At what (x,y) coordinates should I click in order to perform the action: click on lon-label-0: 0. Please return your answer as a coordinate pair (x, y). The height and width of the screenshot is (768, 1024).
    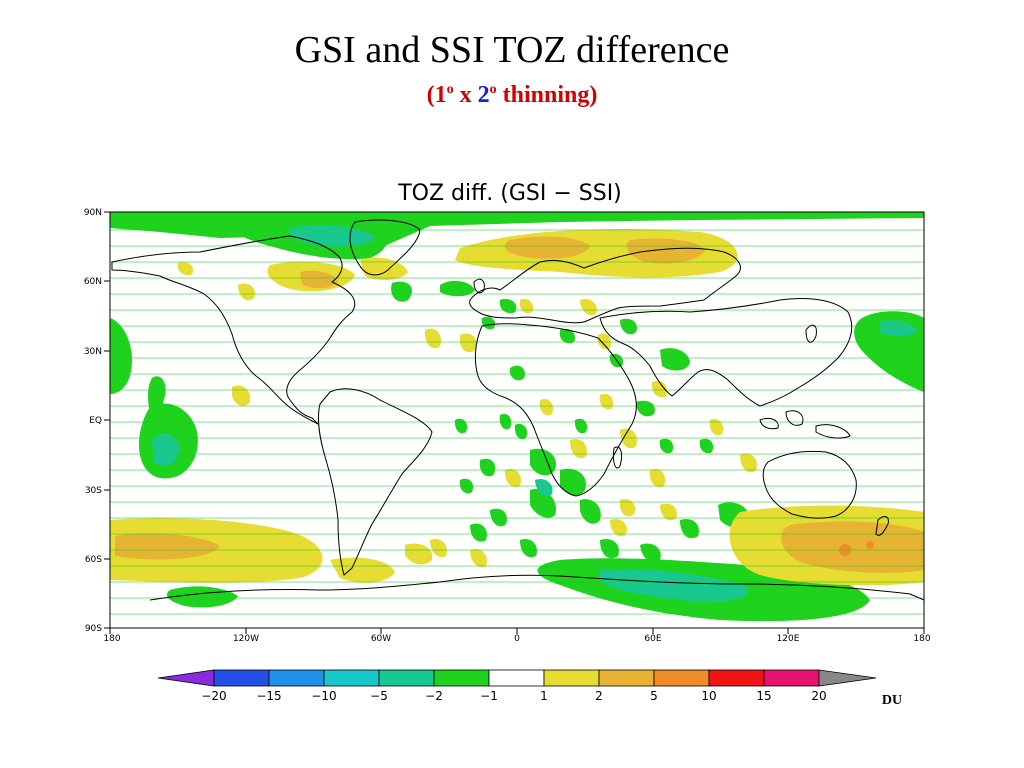
    Looking at the image, I should click on (517, 639).